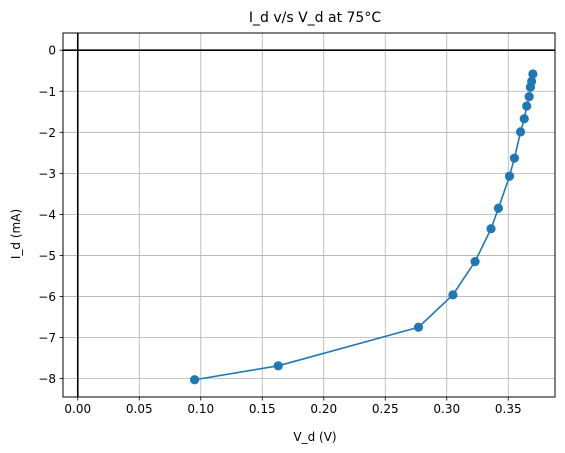  I want to click on y-tick-label: 0, so click(52, 51).